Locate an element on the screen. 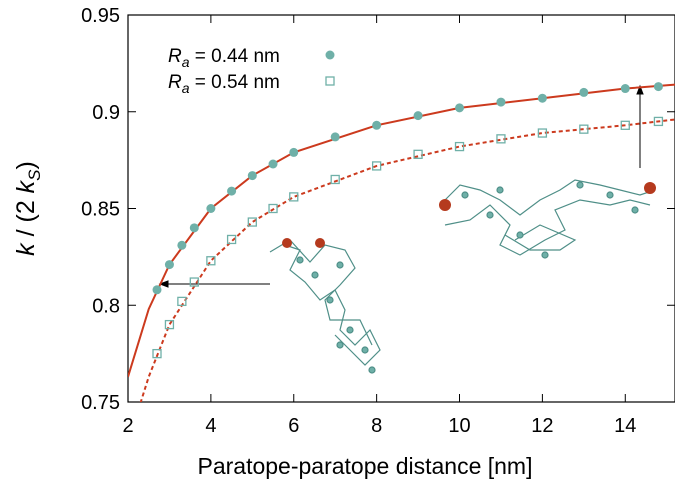  y-tick-label: 0.85 is located at coordinates (100, 210).